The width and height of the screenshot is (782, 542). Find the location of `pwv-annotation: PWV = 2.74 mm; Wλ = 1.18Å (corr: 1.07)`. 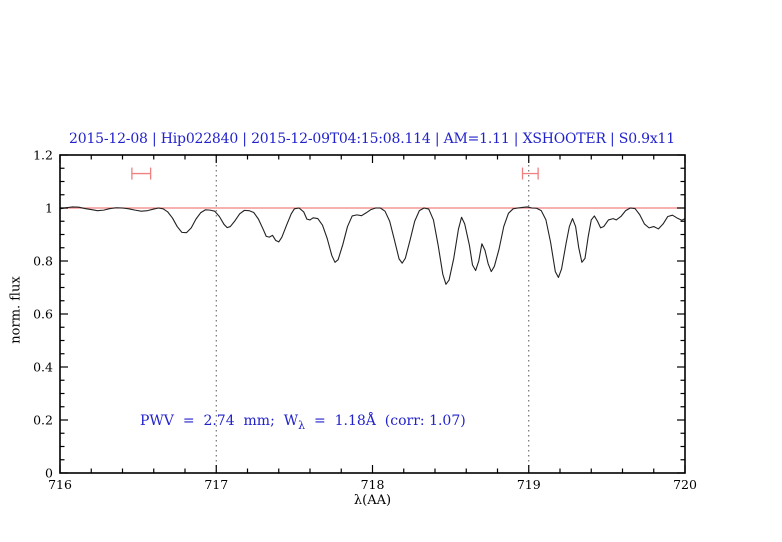

pwv-annotation: PWV = 2.74 mm; Wλ = 1.18Å (corr: 1.07) is located at coordinates (303, 423).